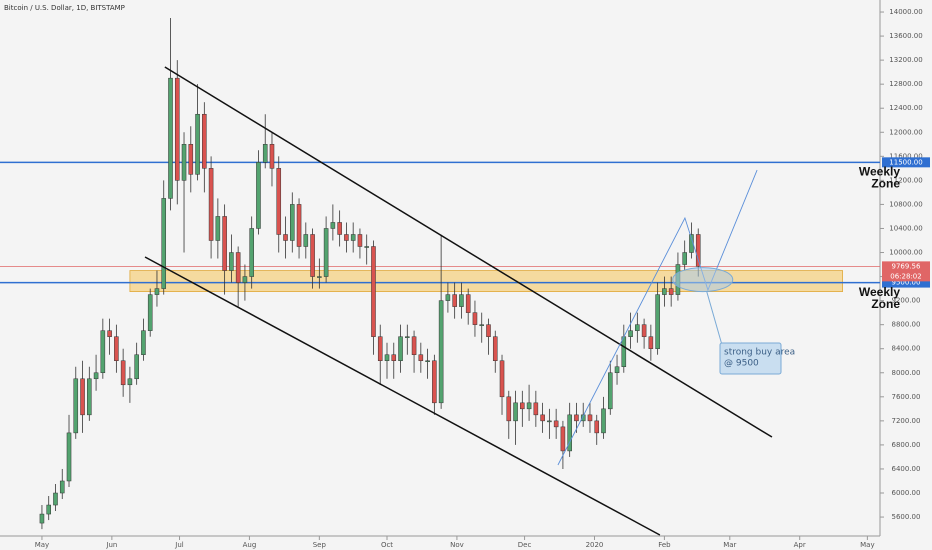 The width and height of the screenshot is (932, 550). I want to click on level-label-box, so click(906, 282).